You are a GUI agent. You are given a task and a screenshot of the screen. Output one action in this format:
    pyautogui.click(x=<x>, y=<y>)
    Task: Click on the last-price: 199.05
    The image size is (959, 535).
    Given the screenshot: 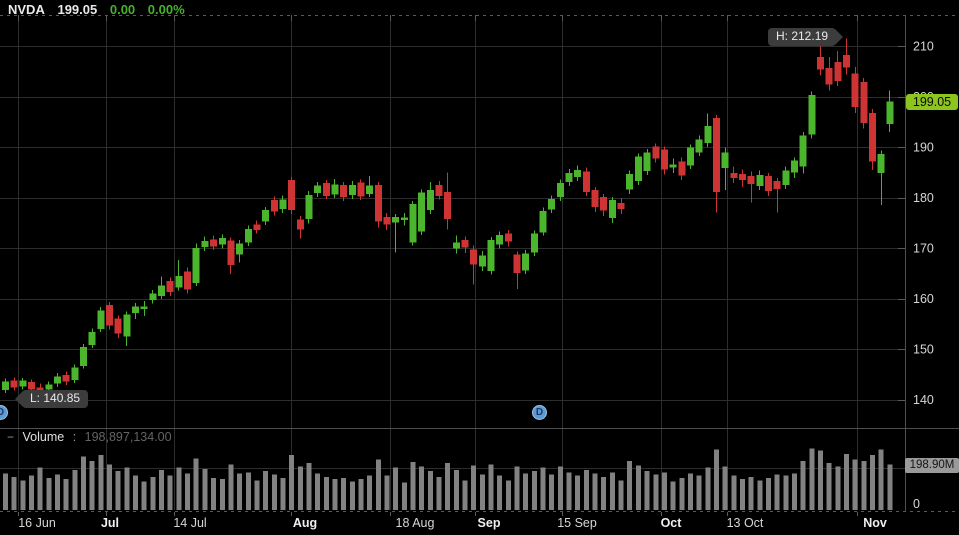 What is the action you would take?
    pyautogui.click(x=77, y=9)
    